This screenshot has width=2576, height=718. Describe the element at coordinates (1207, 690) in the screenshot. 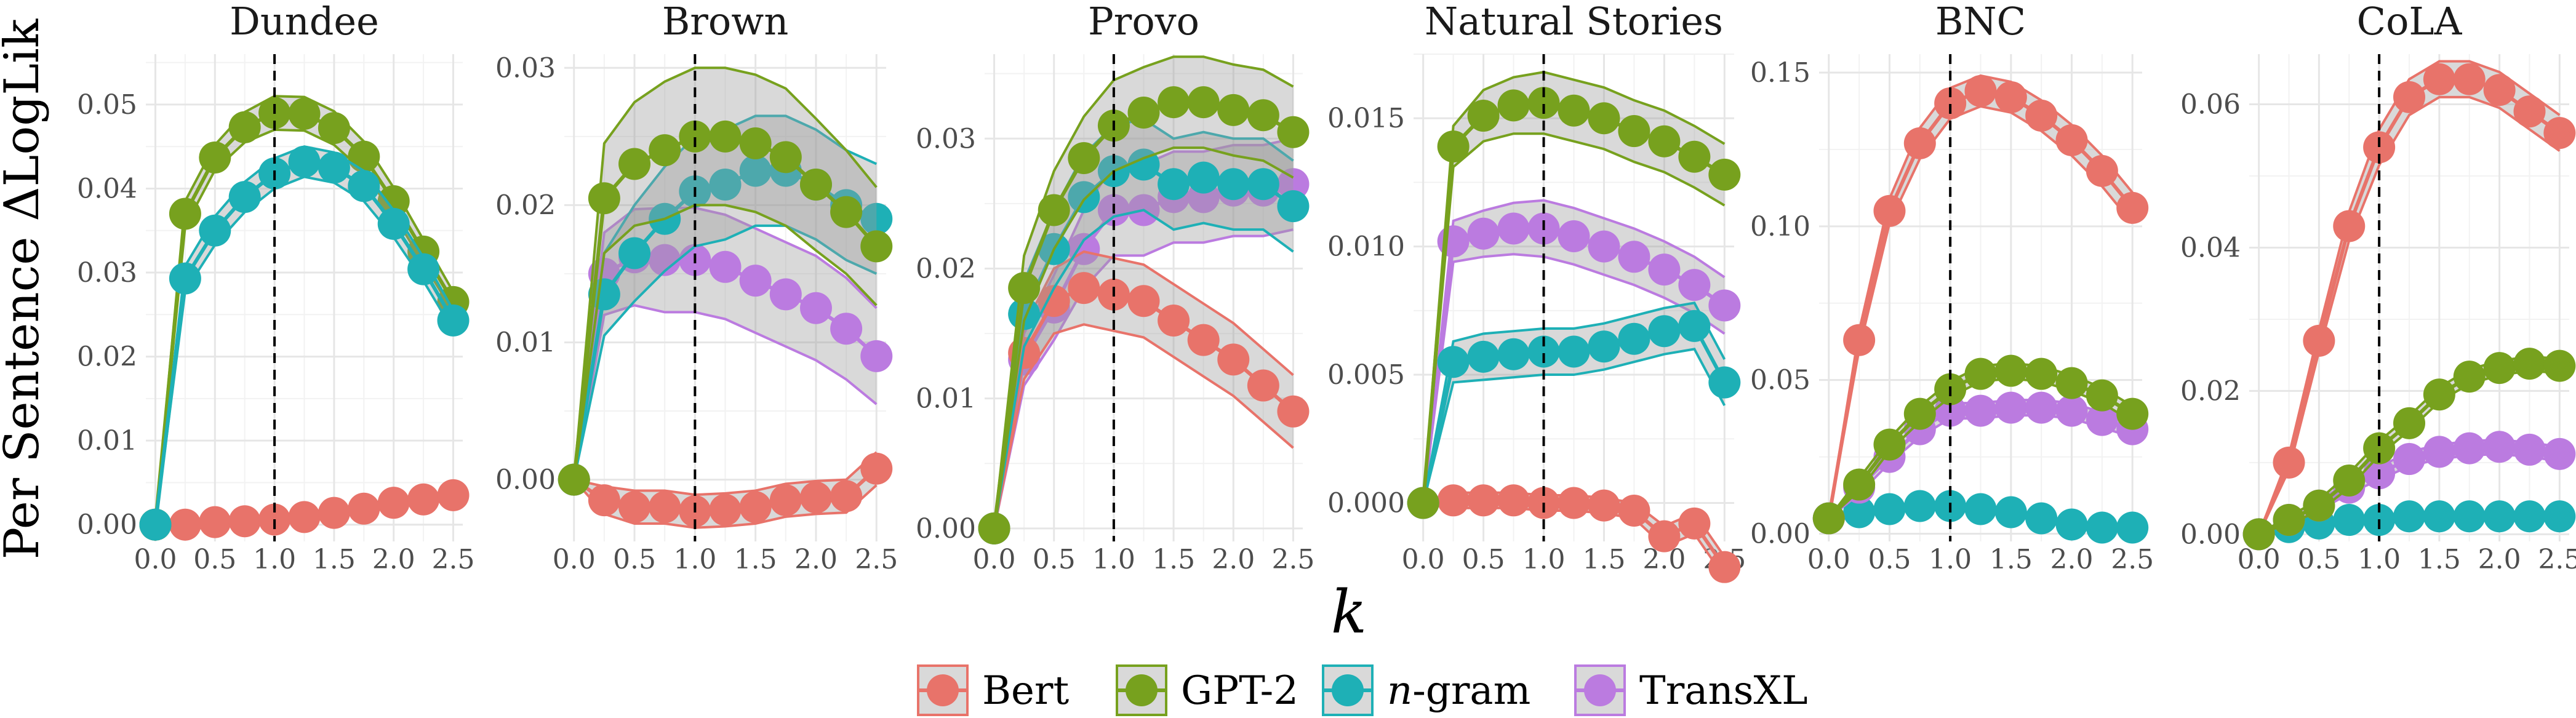

I see `legend-item-gpt-2: GPT-2` at that location.